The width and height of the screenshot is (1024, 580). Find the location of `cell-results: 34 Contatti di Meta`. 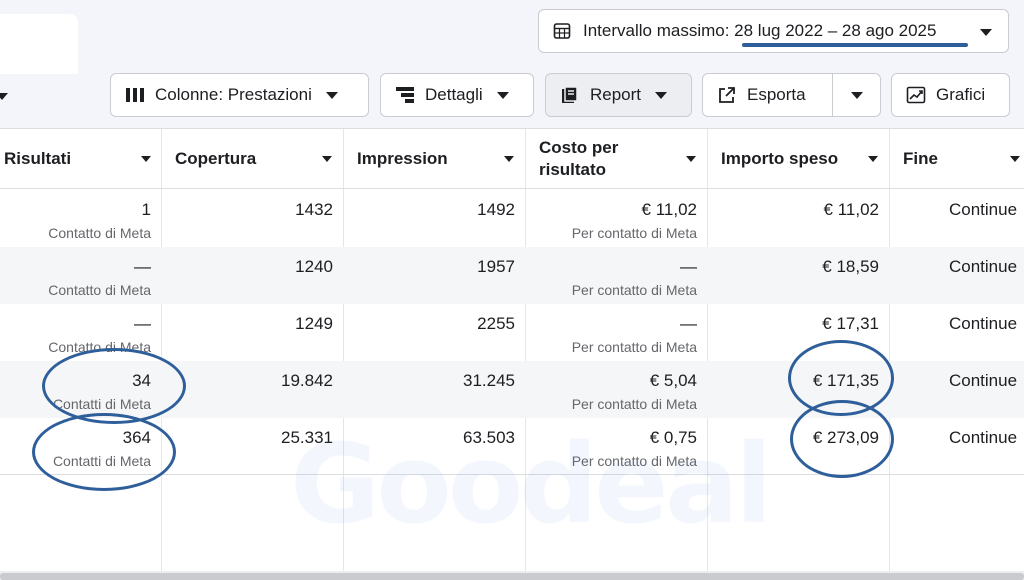

cell-results: 34 Contatti di Meta is located at coordinates (101, 391).